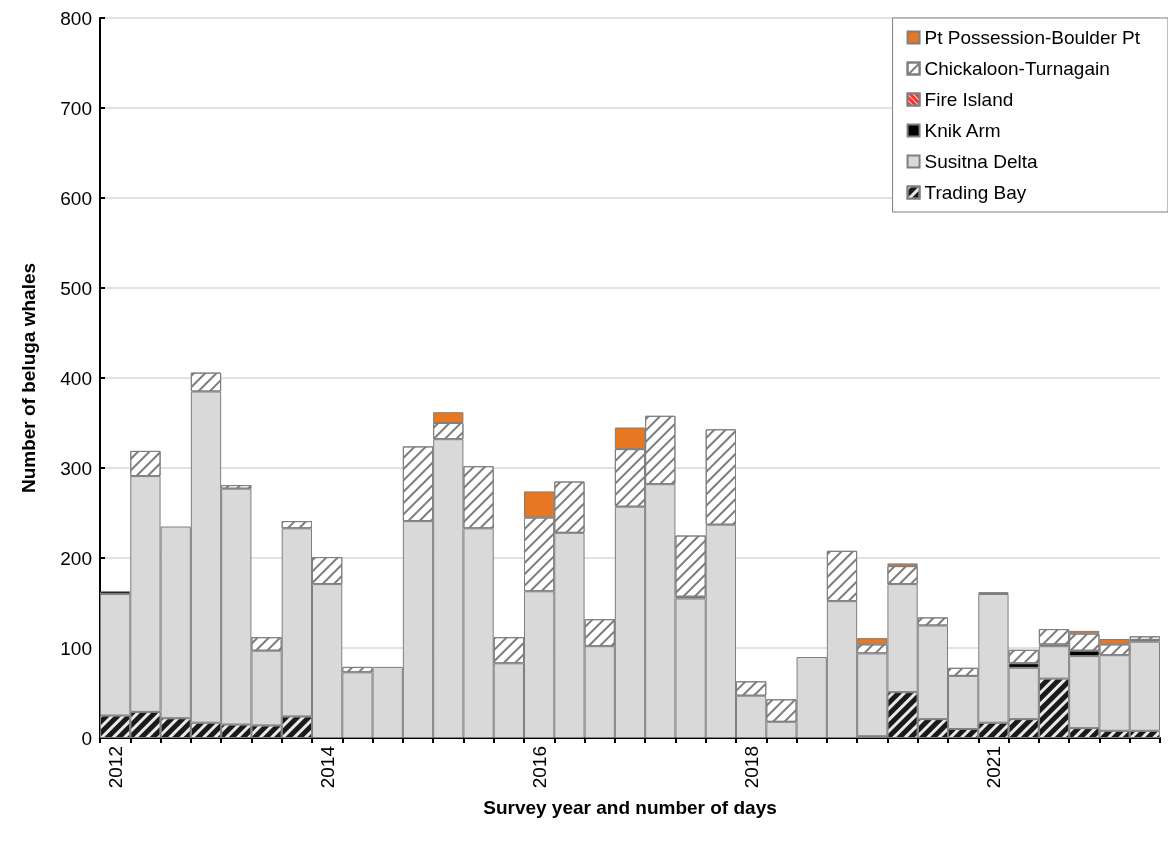  I want to click on legend-label: Chickaloon-Turnagain, so click(1017, 68).